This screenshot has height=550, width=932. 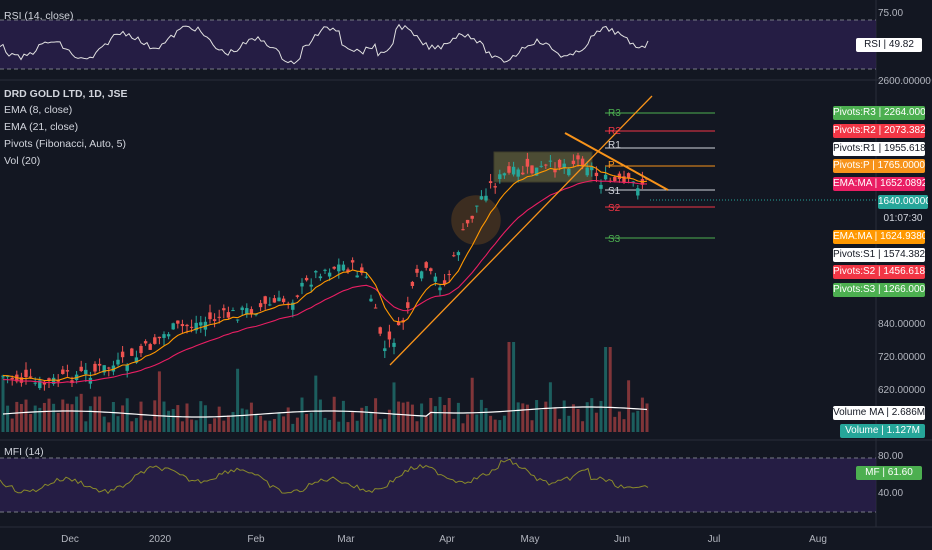 What do you see at coordinates (879, 272) in the screenshot?
I see `tag-pivot-s2: Pivots:S2 | 1456.61800` at bounding box center [879, 272].